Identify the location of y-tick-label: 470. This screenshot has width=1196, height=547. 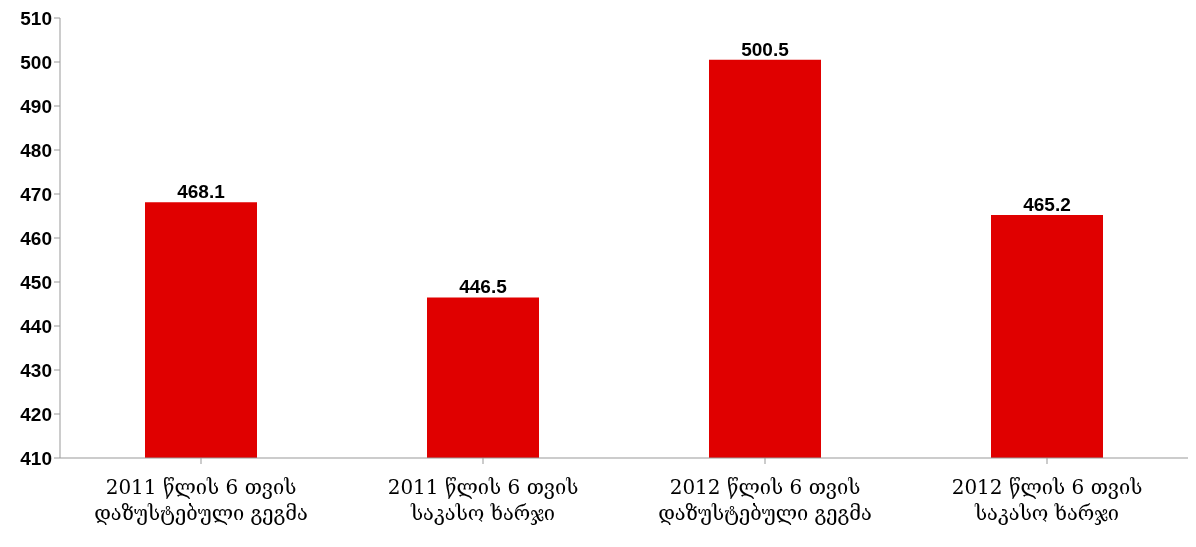
(36, 194).